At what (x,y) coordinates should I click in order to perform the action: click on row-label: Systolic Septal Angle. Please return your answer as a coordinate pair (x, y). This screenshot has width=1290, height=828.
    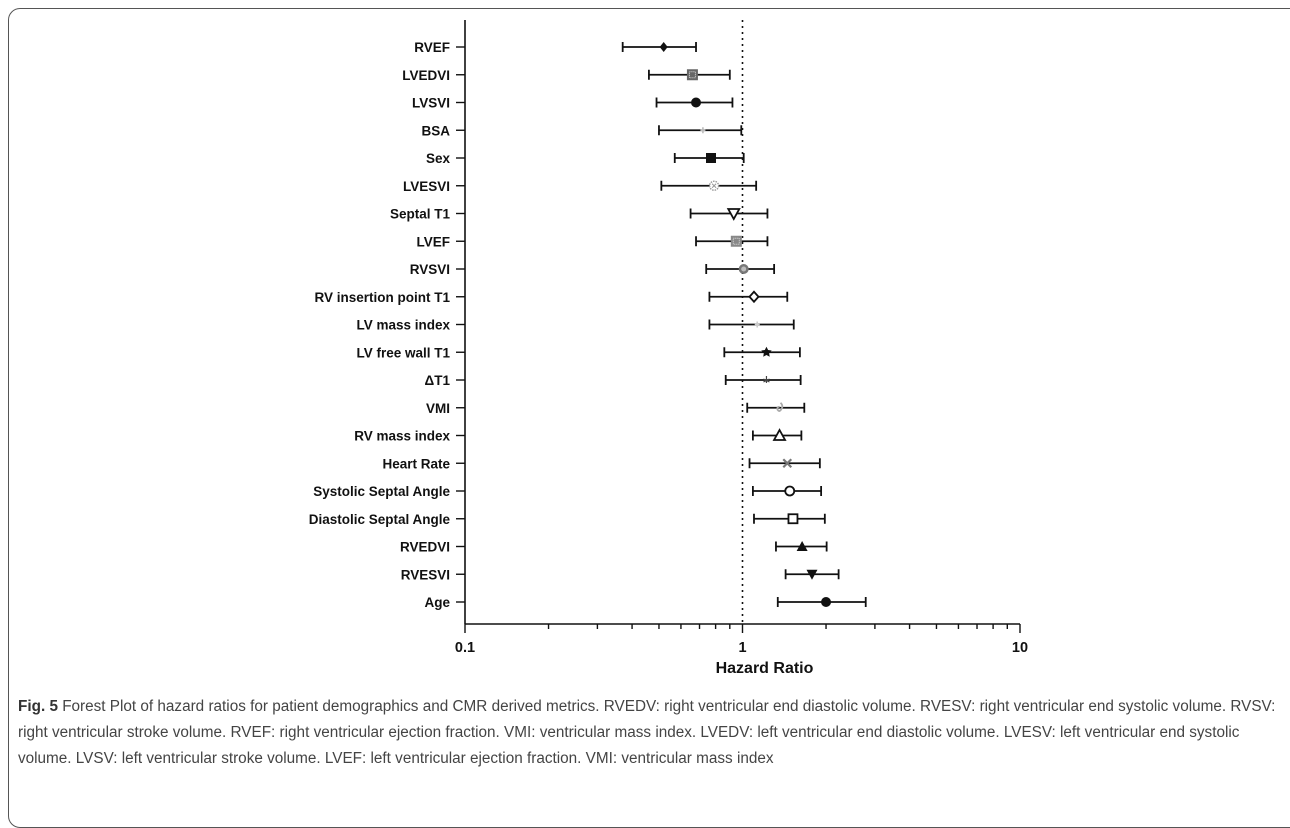
    Looking at the image, I should click on (381, 491).